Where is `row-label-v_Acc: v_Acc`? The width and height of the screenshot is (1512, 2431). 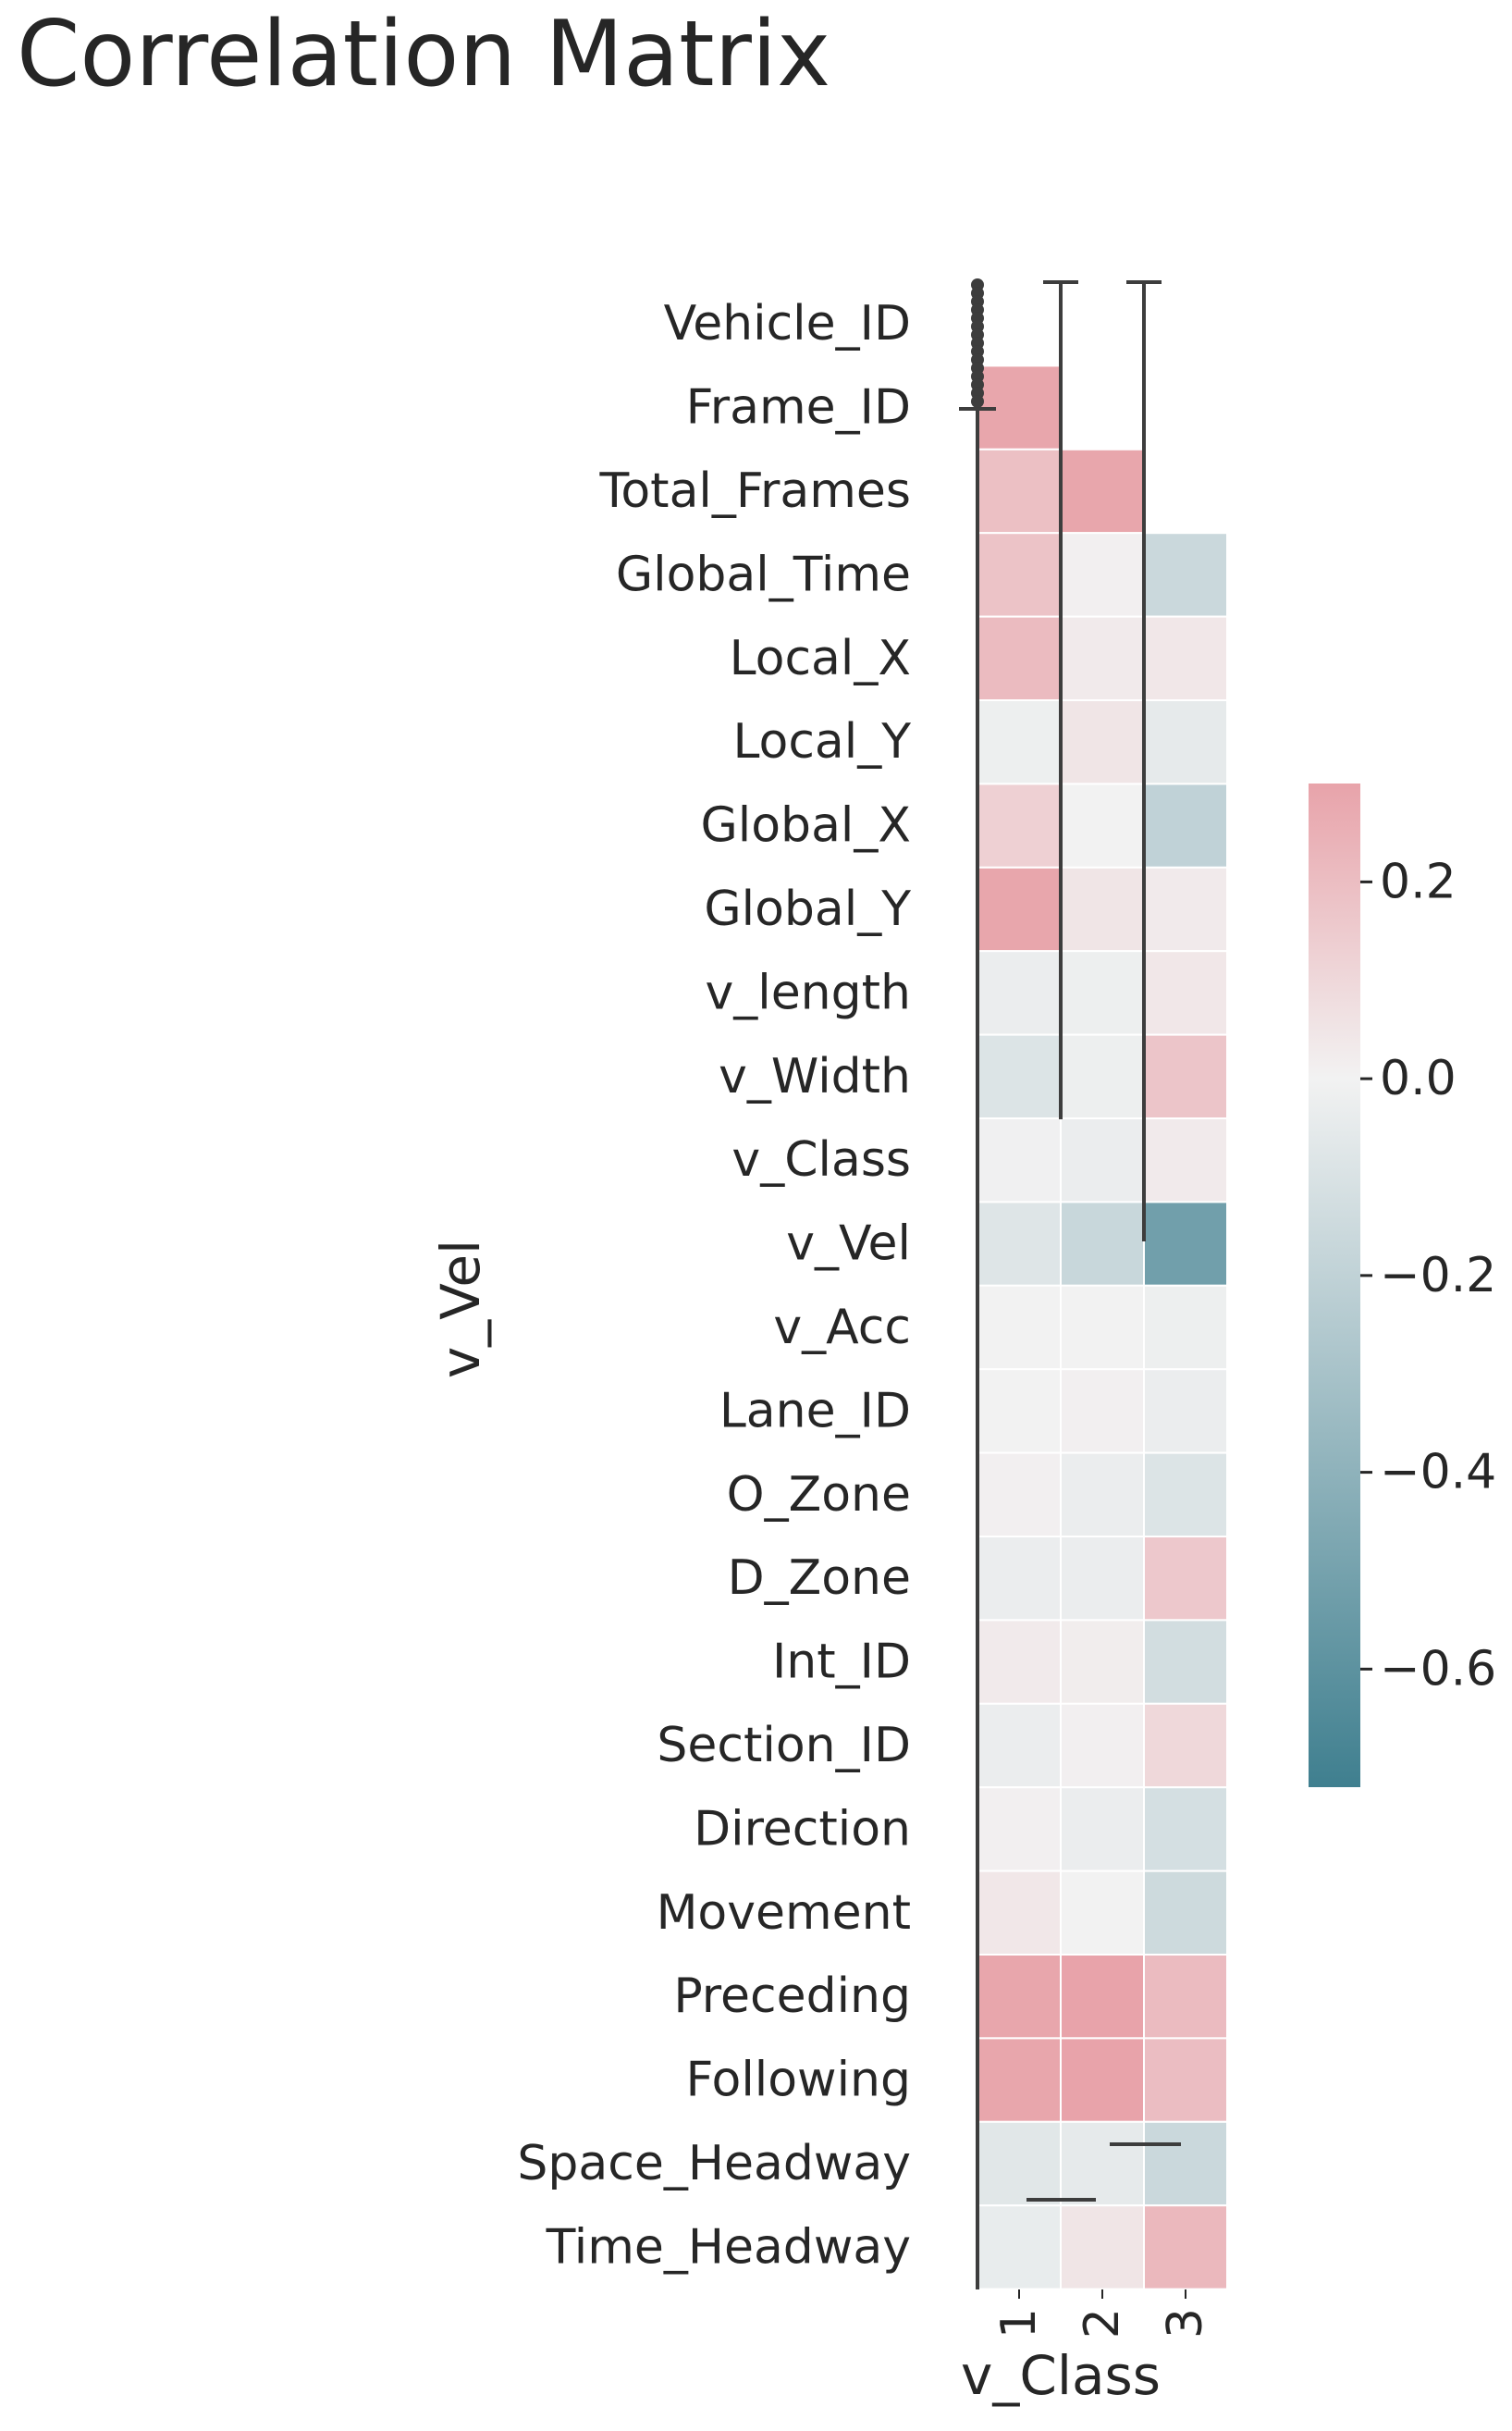
row-label-v_Acc: v_Acc is located at coordinates (842, 1327).